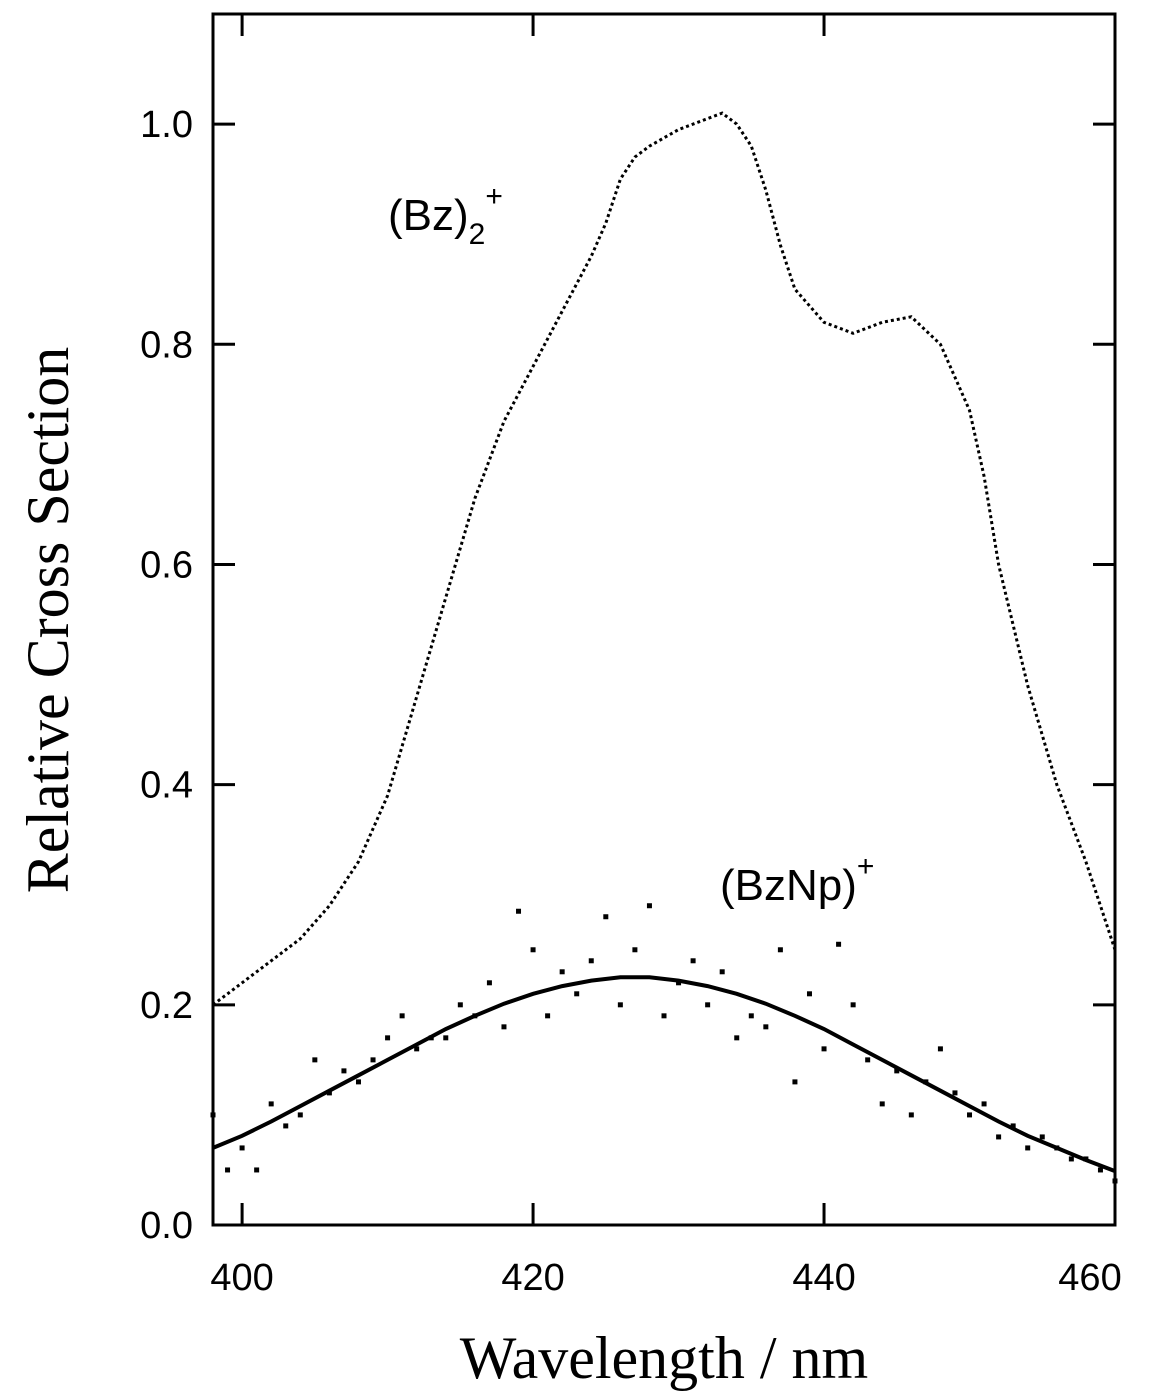 This screenshot has height=1397, width=1155. Describe the element at coordinates (664, 1358) in the screenshot. I see `x-axis-title: Wavelength / nm` at that location.